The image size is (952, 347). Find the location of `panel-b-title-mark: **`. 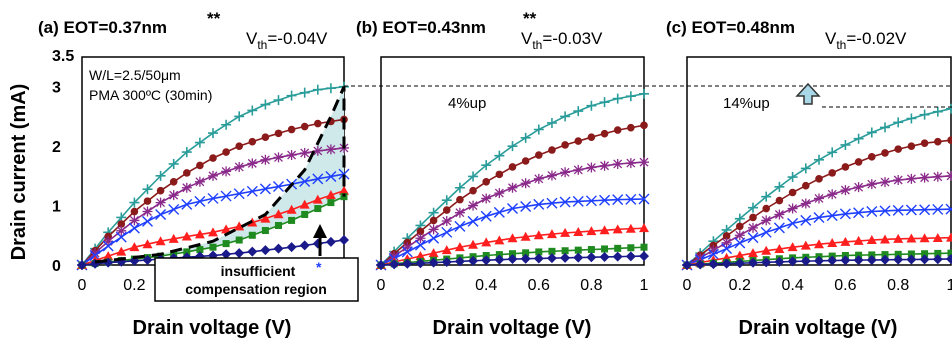

panel-b-title-mark: ** is located at coordinates (530, 18).